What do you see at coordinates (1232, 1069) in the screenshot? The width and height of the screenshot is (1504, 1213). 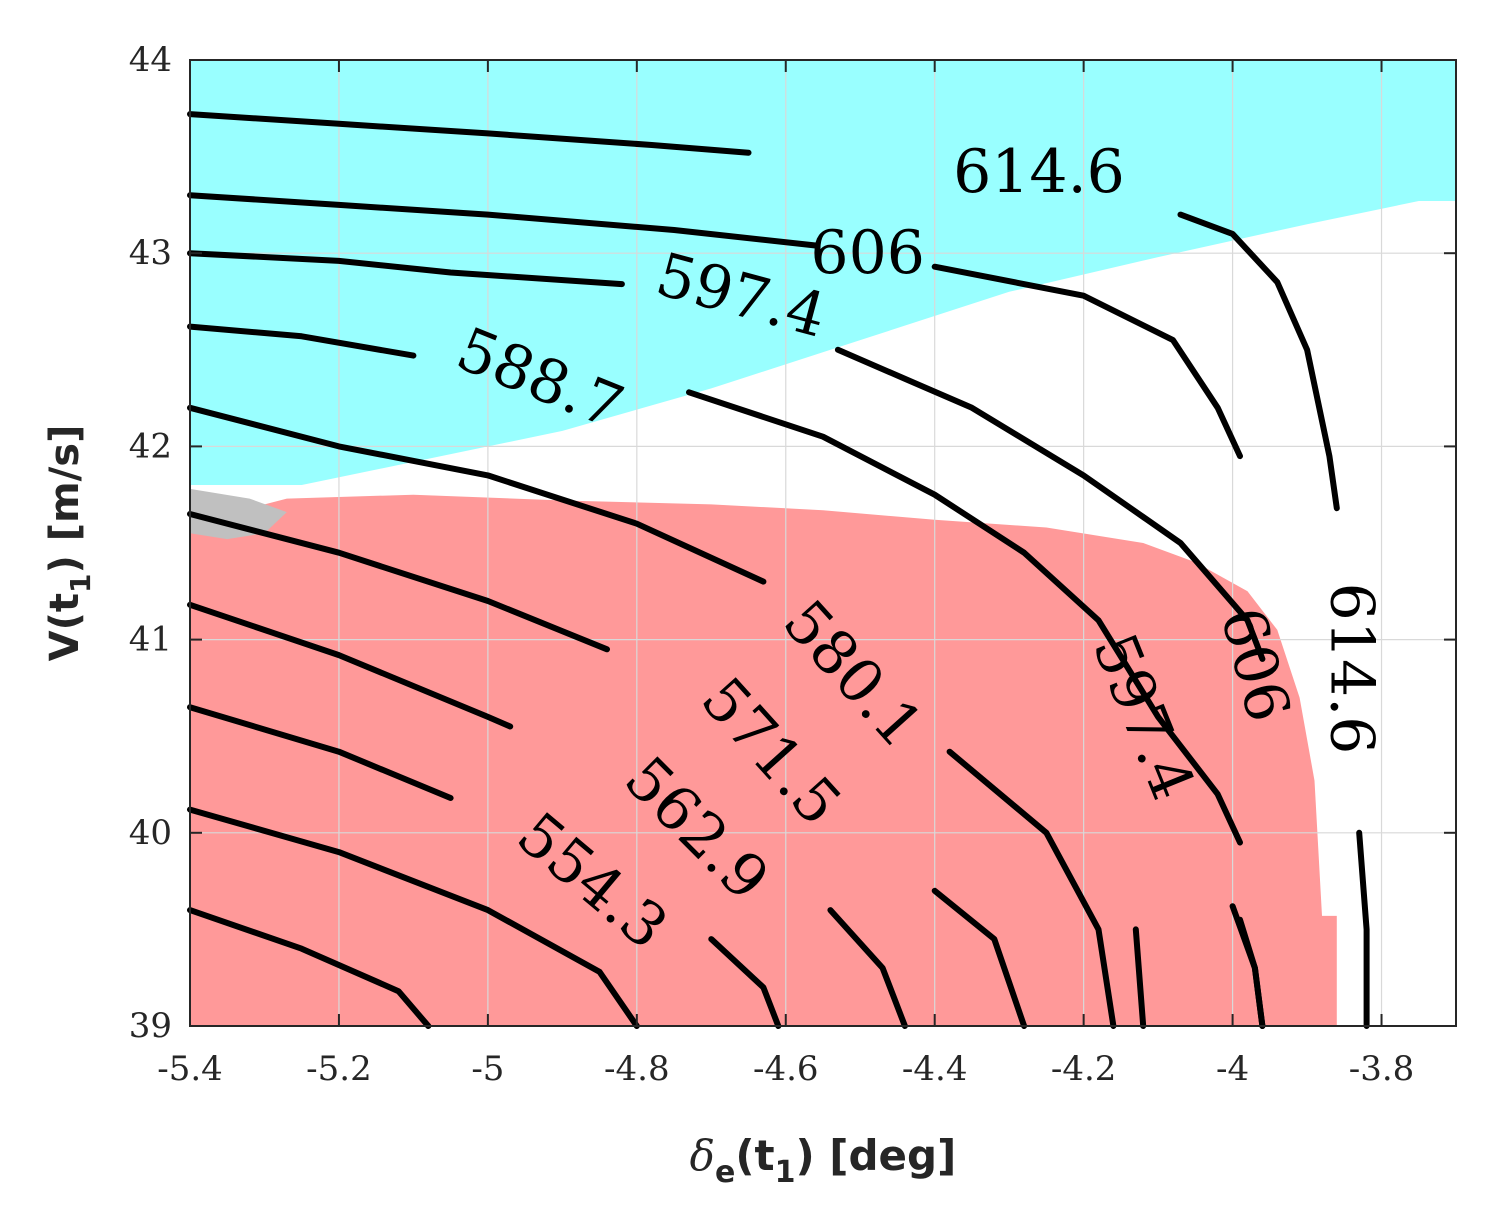 I see `x-tick-label-7: -4` at bounding box center [1232, 1069].